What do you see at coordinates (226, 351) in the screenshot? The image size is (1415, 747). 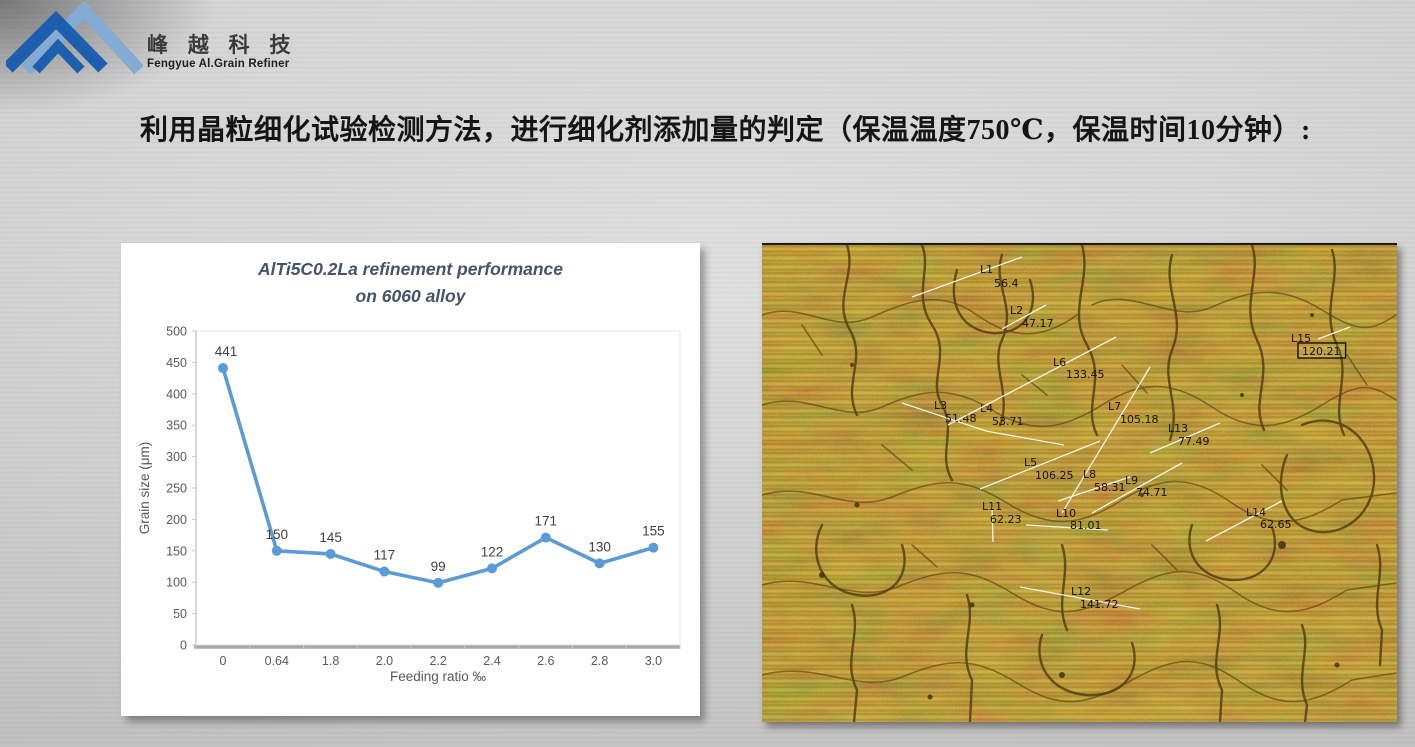 I see `data-label: 441` at bounding box center [226, 351].